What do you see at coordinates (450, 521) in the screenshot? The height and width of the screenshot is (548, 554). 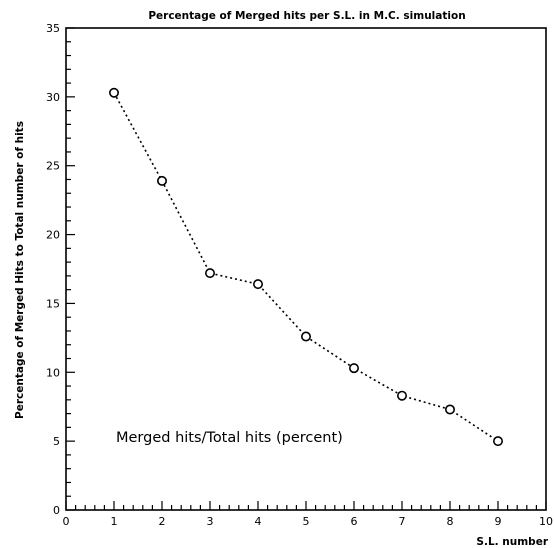 I see `x-tick-label: 8` at bounding box center [450, 521].